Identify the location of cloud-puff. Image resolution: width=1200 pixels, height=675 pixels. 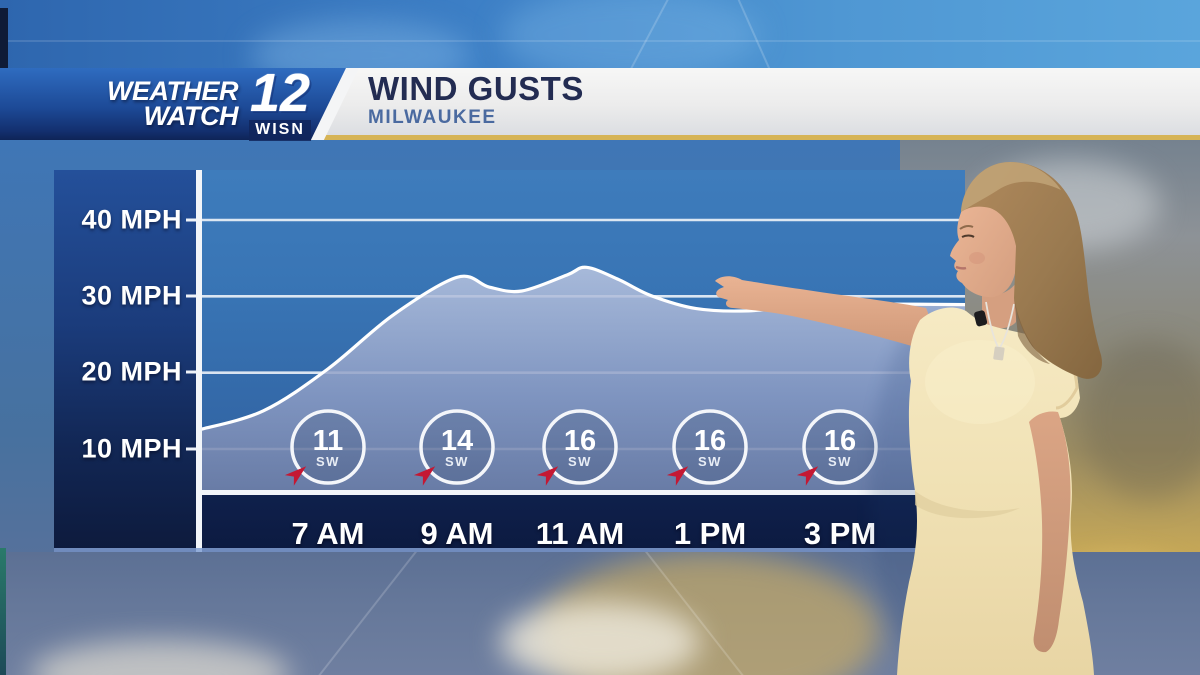
(630, 40).